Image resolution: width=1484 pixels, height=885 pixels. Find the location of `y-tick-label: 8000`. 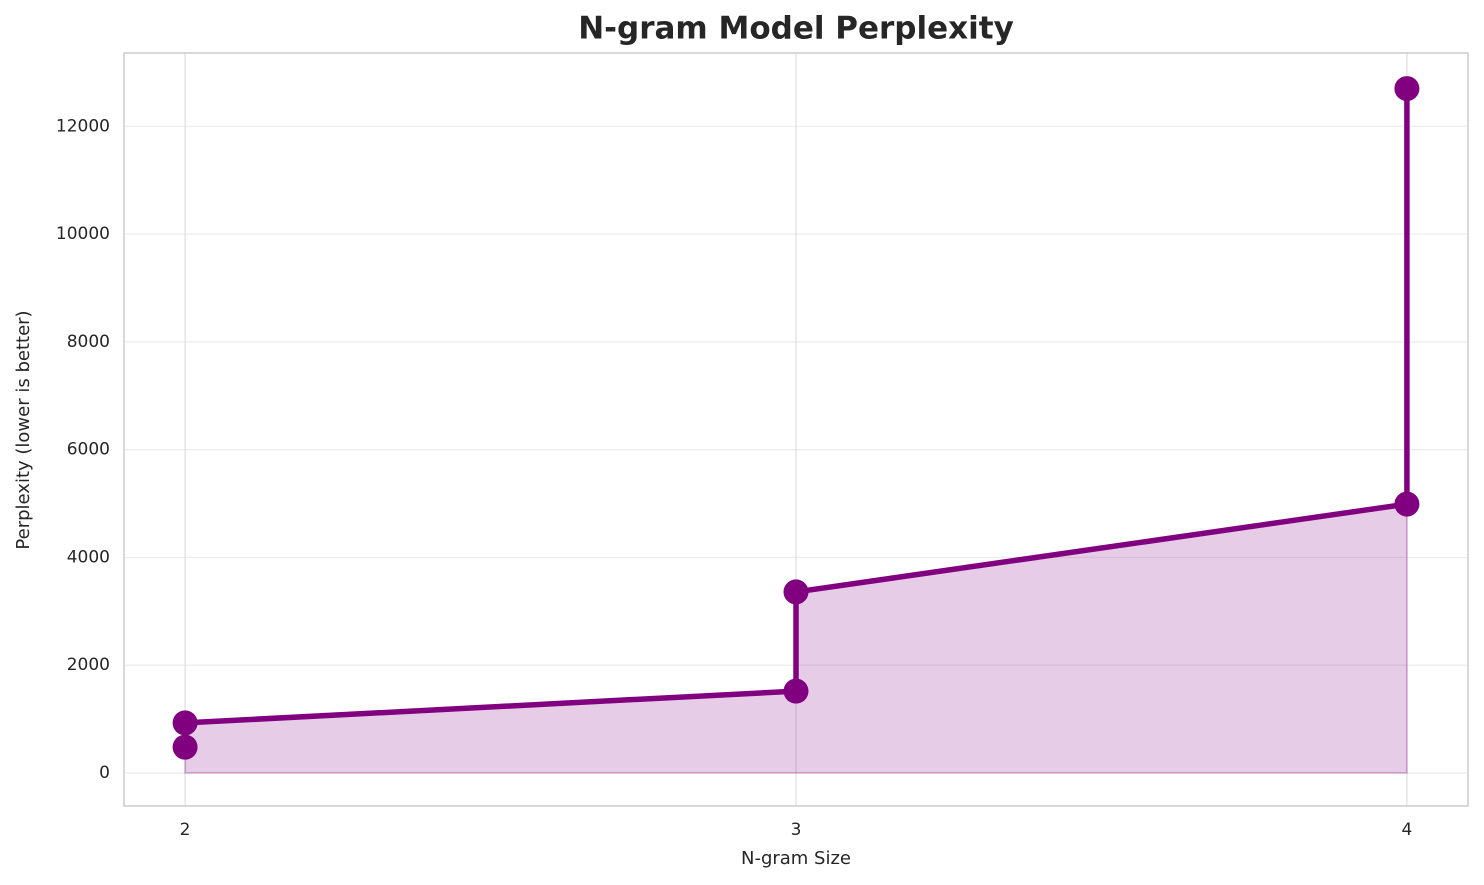

y-tick-label: 8000 is located at coordinates (88, 342).